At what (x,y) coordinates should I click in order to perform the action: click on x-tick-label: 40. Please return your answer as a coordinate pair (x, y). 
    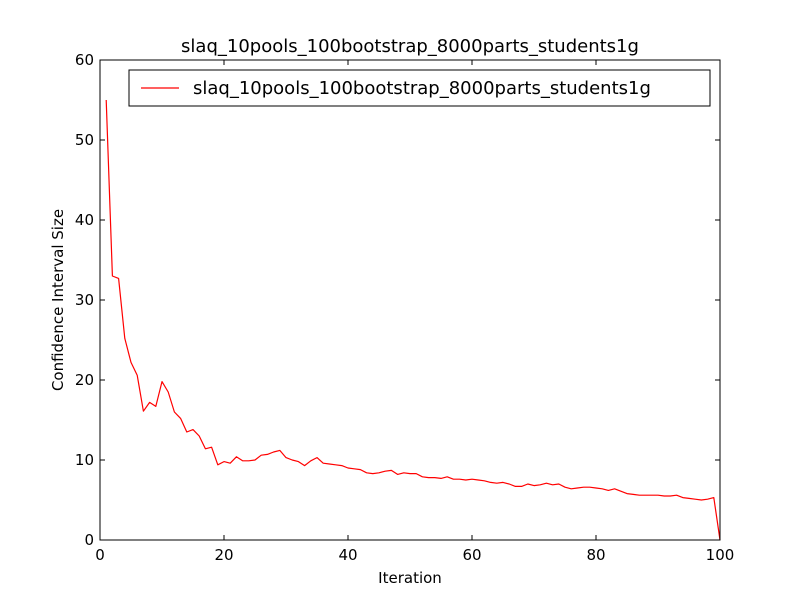
    Looking at the image, I should click on (347, 555).